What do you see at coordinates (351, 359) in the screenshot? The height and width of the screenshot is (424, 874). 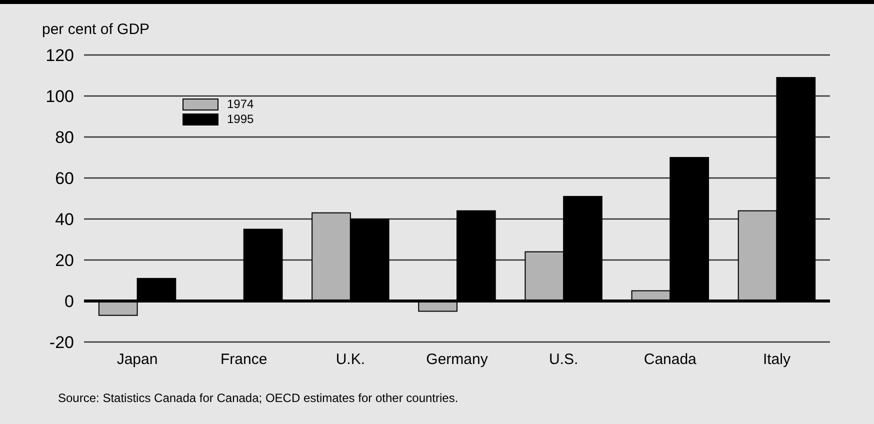 I see `x-tick-label: U.K.` at bounding box center [351, 359].